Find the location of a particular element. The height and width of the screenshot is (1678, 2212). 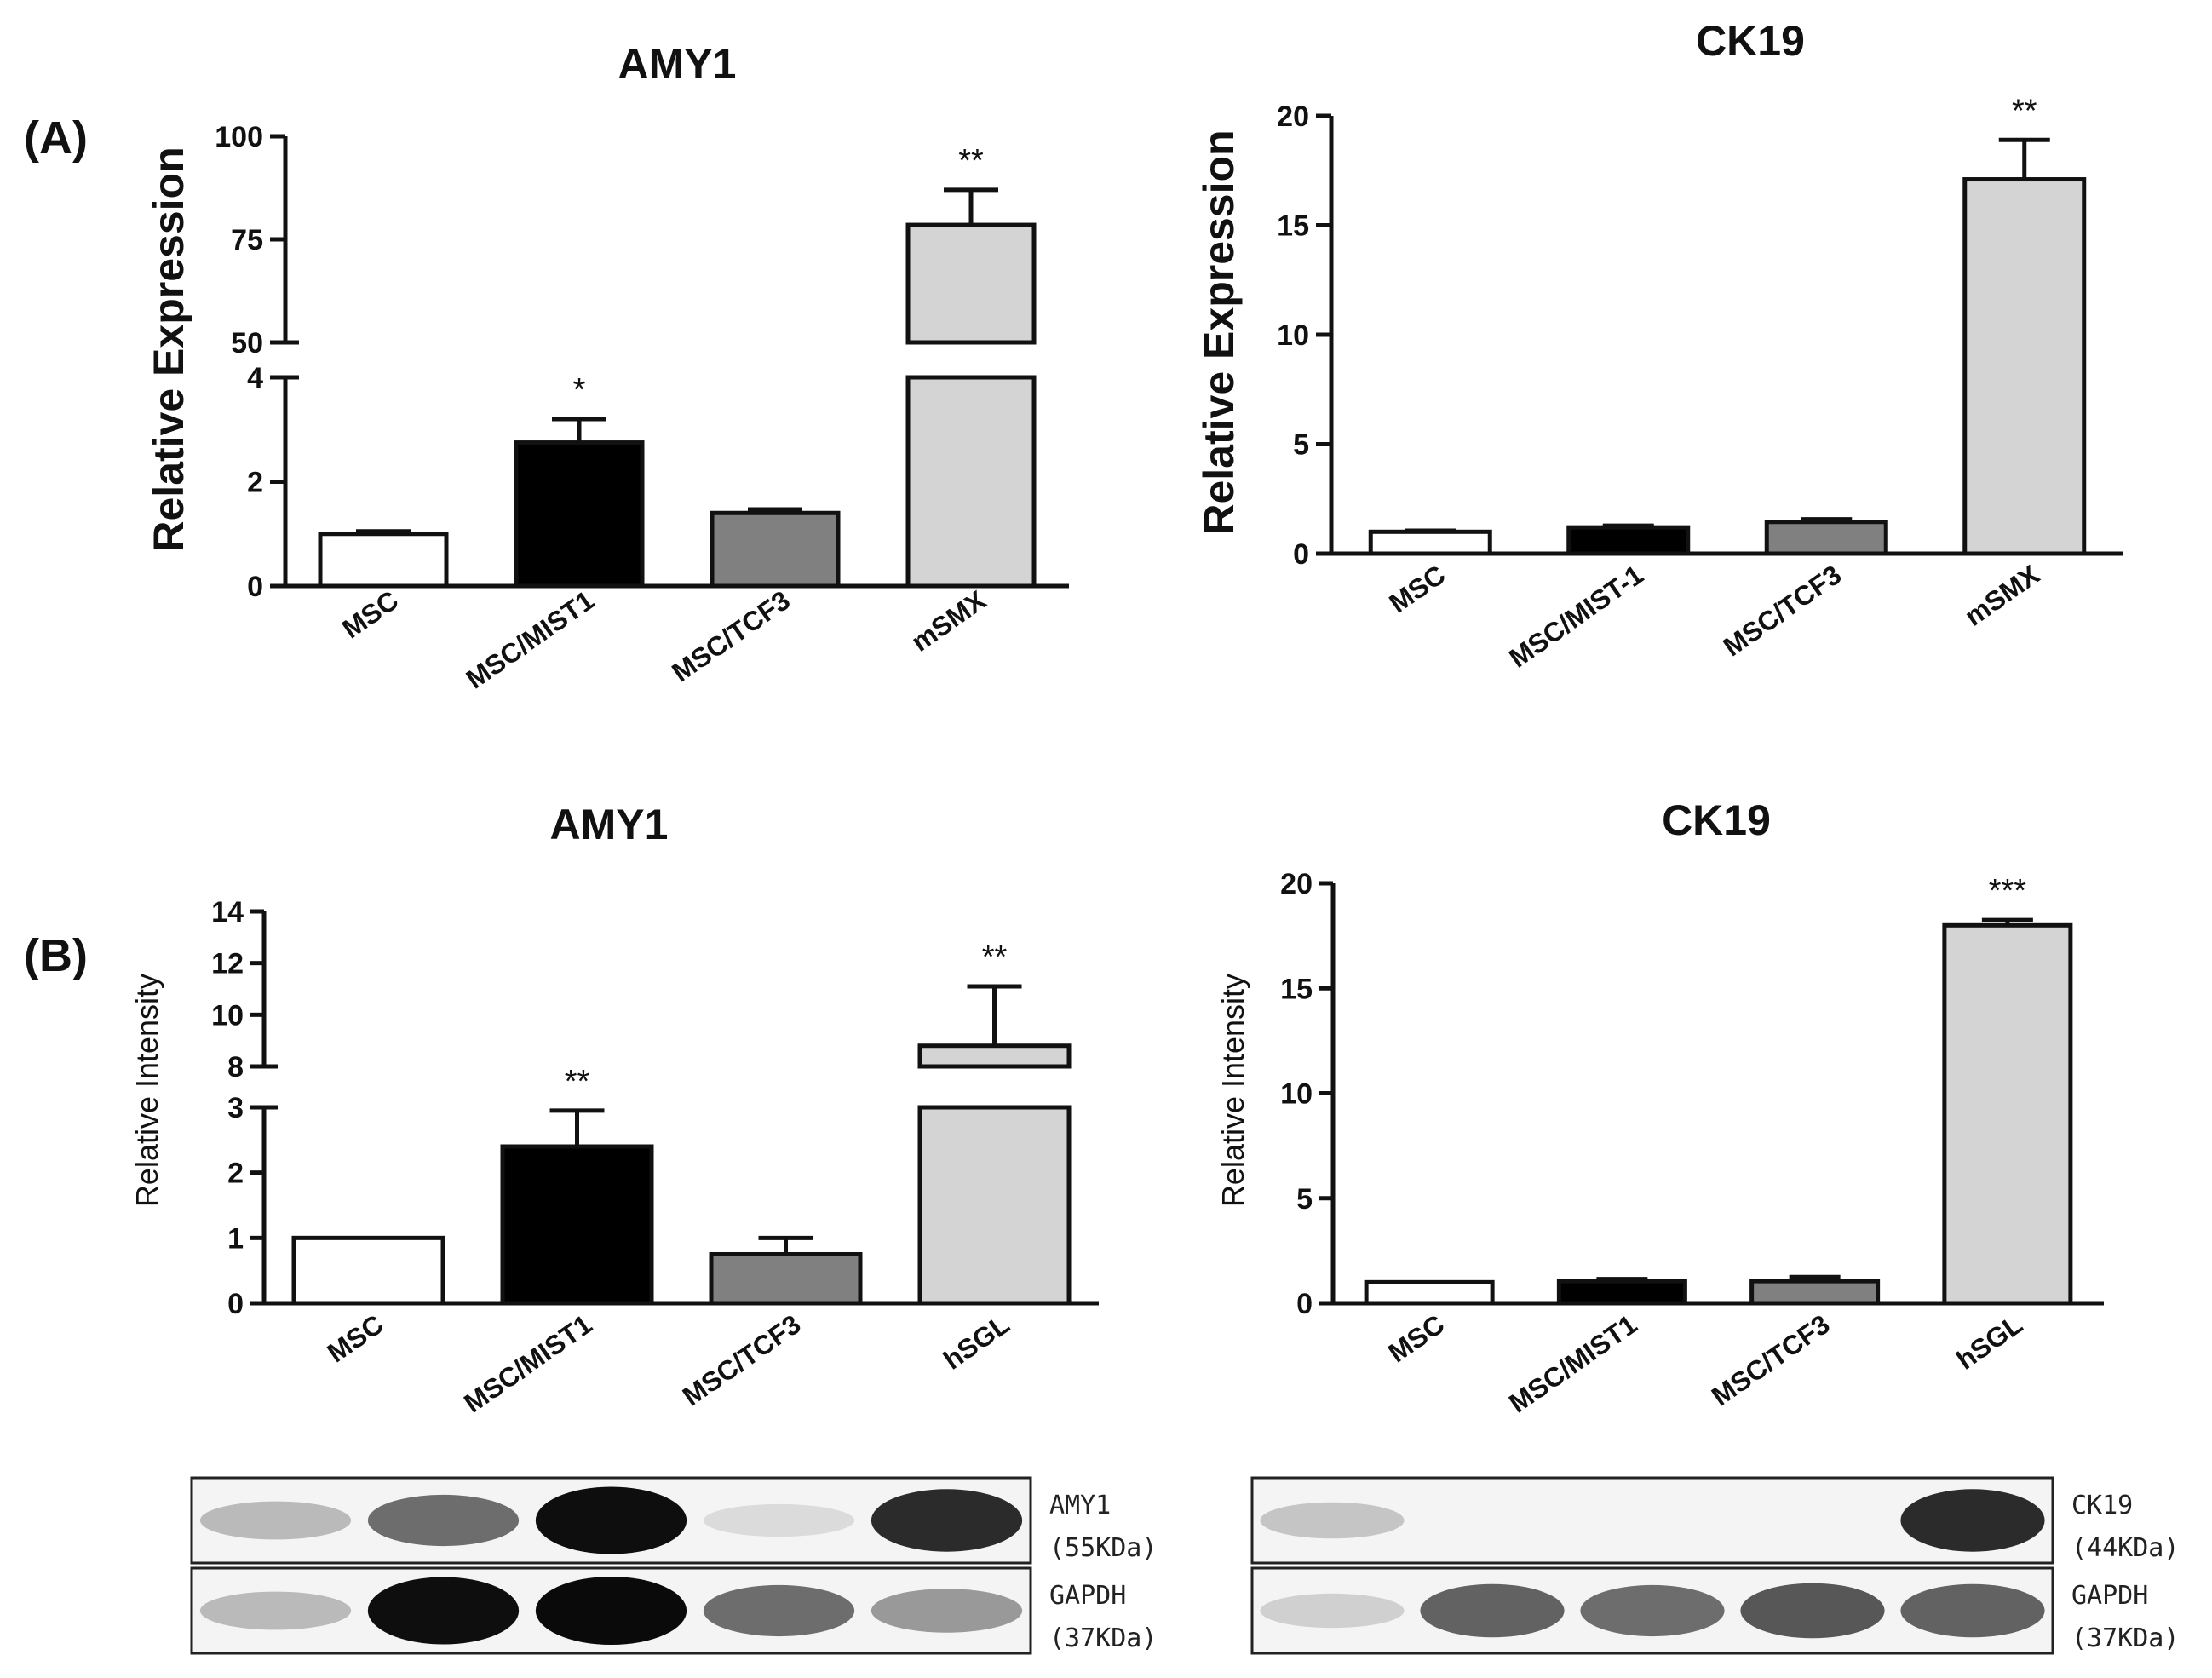

y-tick-label: 12 is located at coordinates (227, 964).